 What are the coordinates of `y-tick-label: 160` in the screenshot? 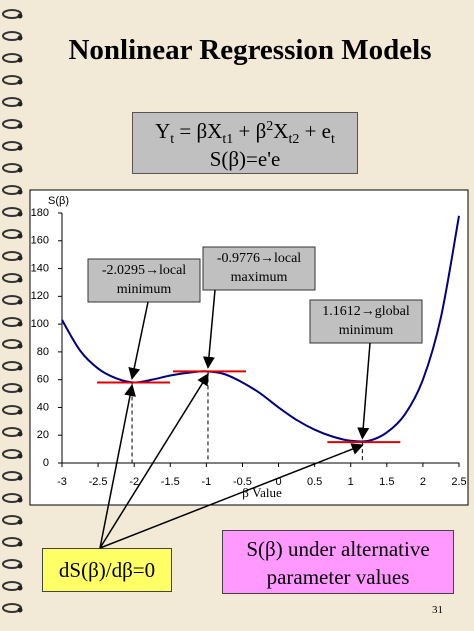 It's located at (40, 241).